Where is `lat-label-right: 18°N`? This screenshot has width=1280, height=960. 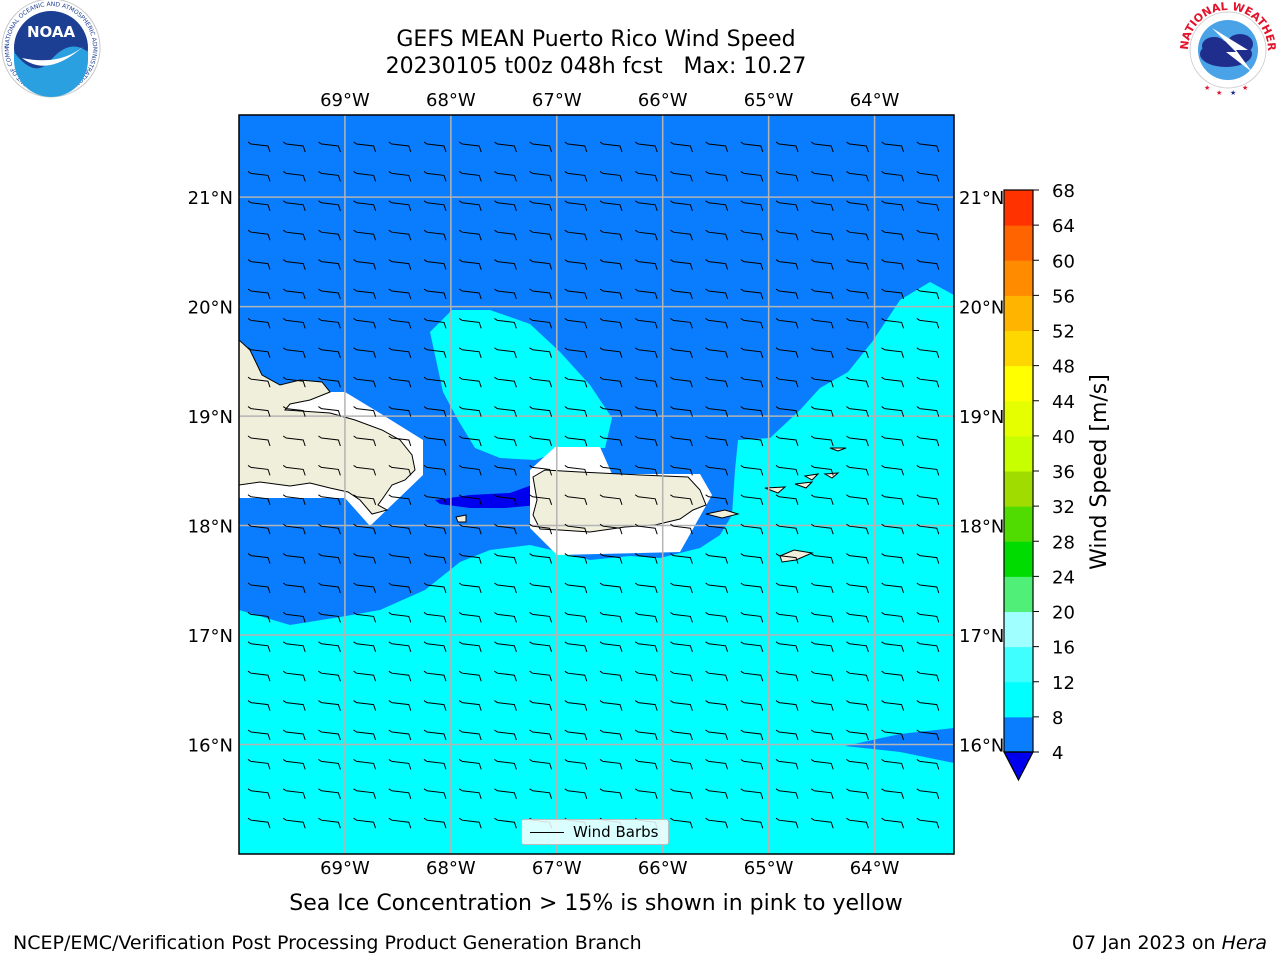
lat-label-right: 18°N is located at coordinates (981, 527).